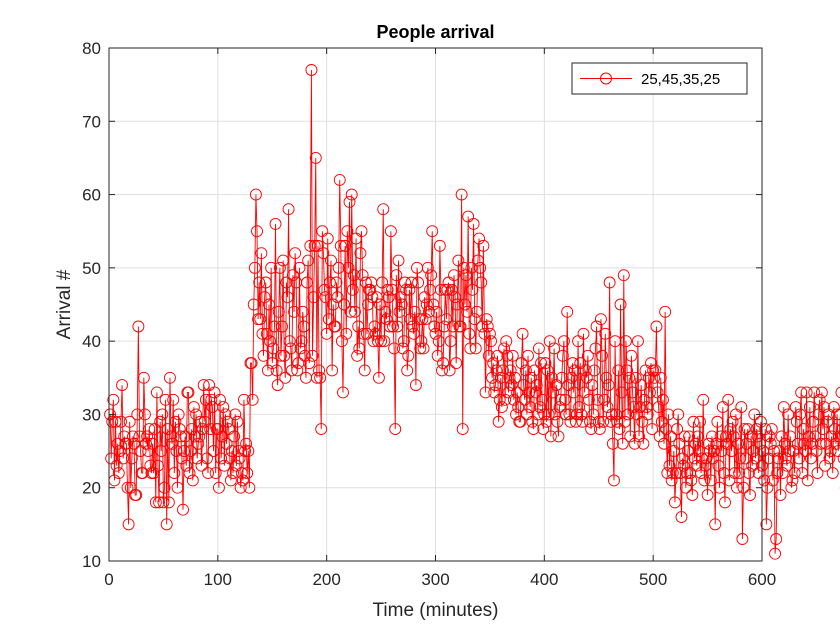  I want to click on x-tick-label: 600, so click(762, 579).